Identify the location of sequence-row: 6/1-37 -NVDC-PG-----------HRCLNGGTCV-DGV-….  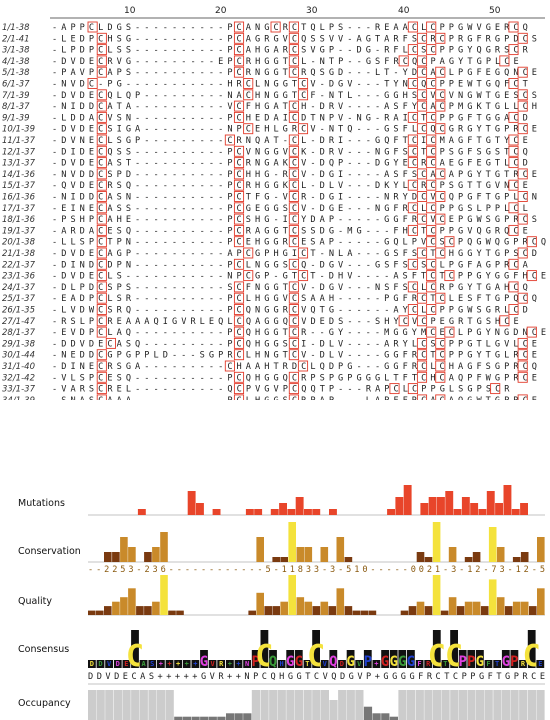
(265, 84).